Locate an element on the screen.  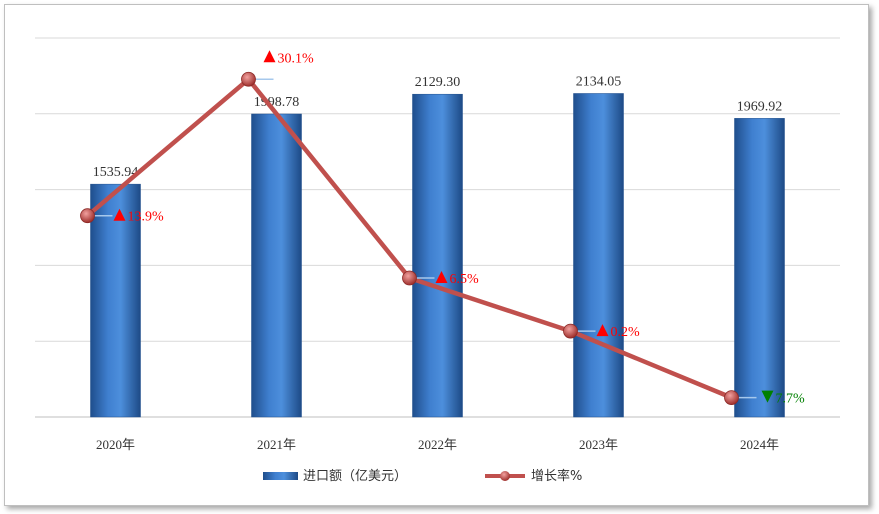
growth-rate-label: 30.1% is located at coordinates (296, 58).